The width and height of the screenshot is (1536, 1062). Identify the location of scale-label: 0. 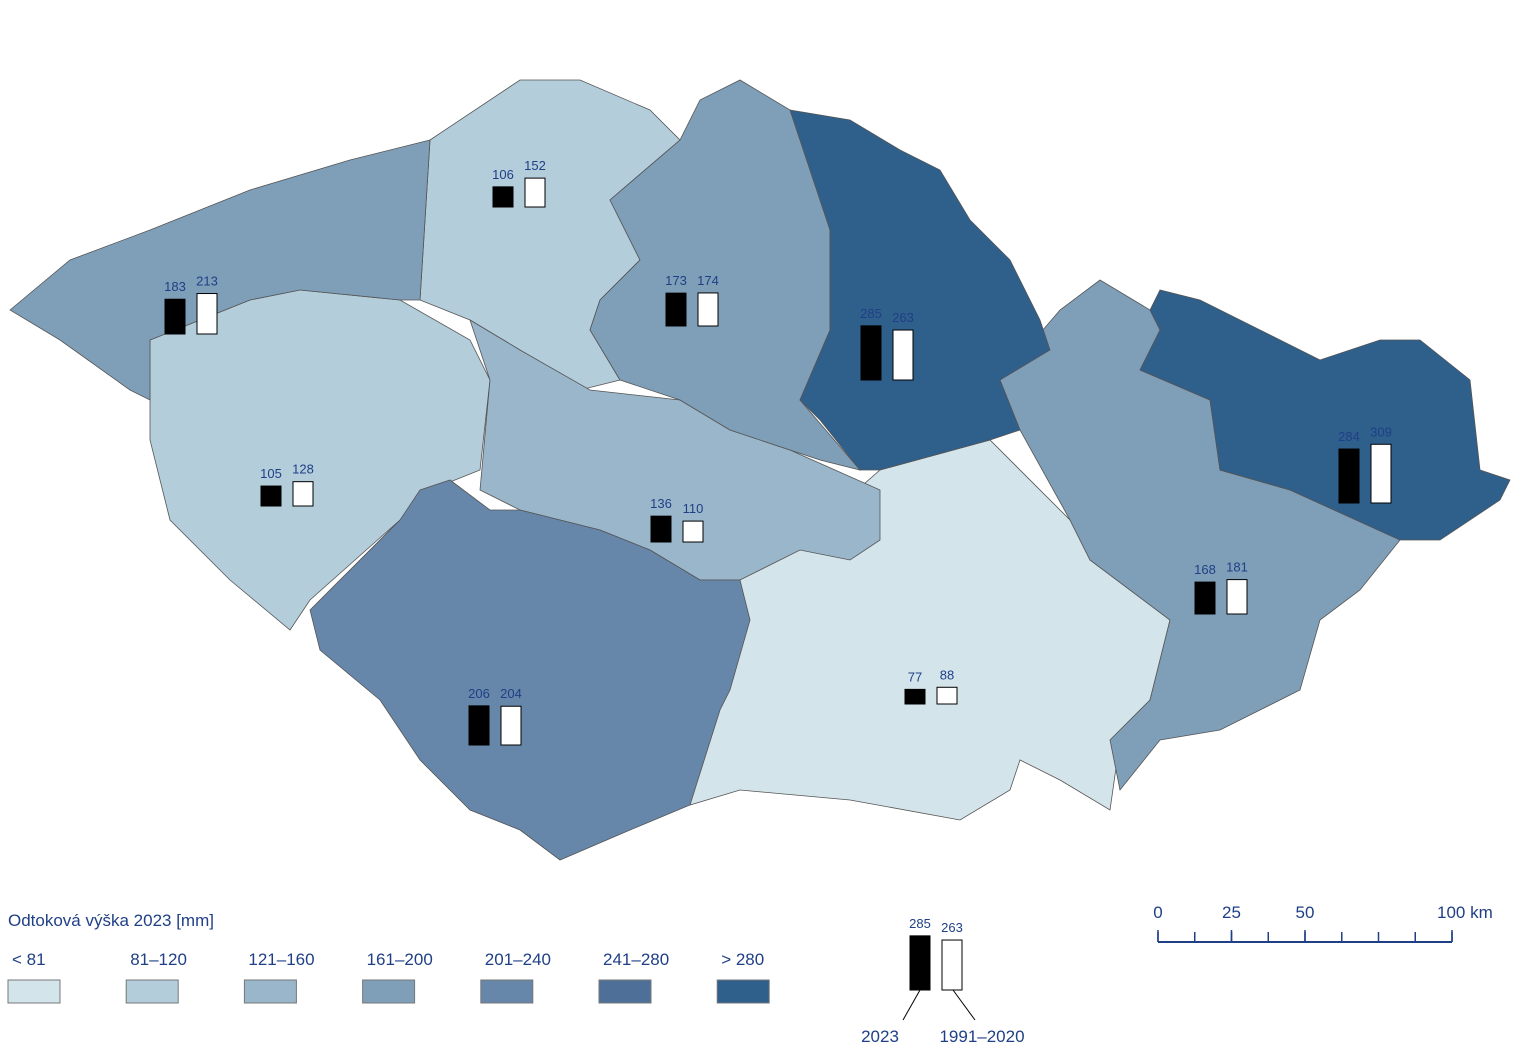
(1157, 912).